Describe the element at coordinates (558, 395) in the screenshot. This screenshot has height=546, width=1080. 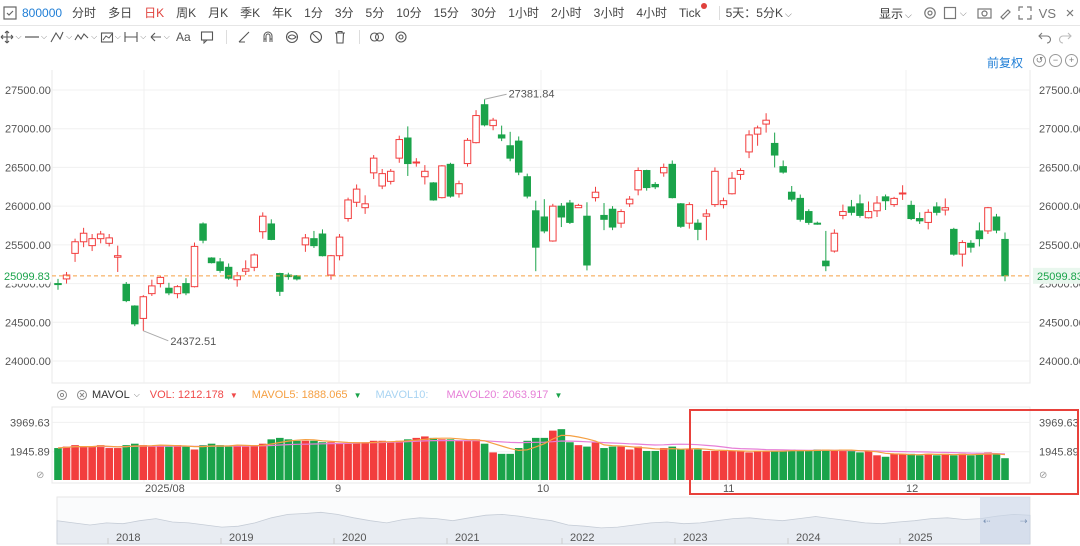
I see `dropdown-triangle-icon: ▼` at that location.